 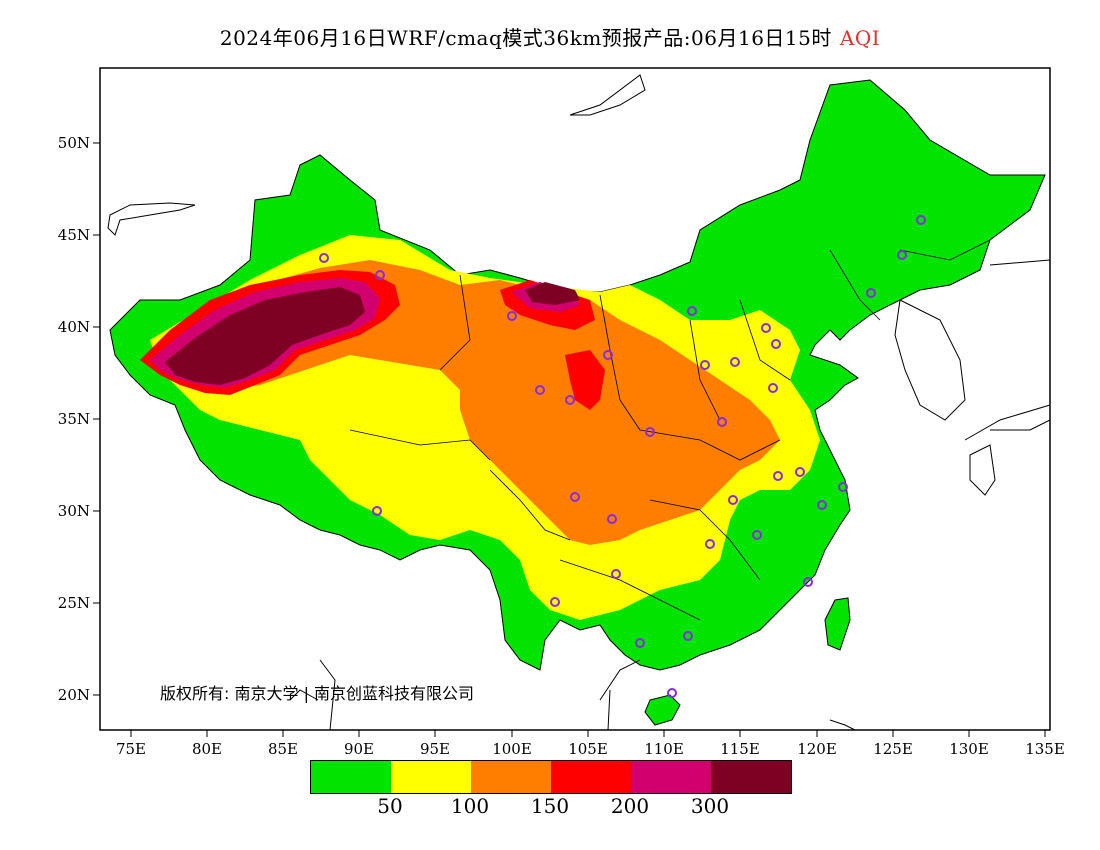 I want to click on lon-label-135e: 135E, so click(x=1045, y=749).